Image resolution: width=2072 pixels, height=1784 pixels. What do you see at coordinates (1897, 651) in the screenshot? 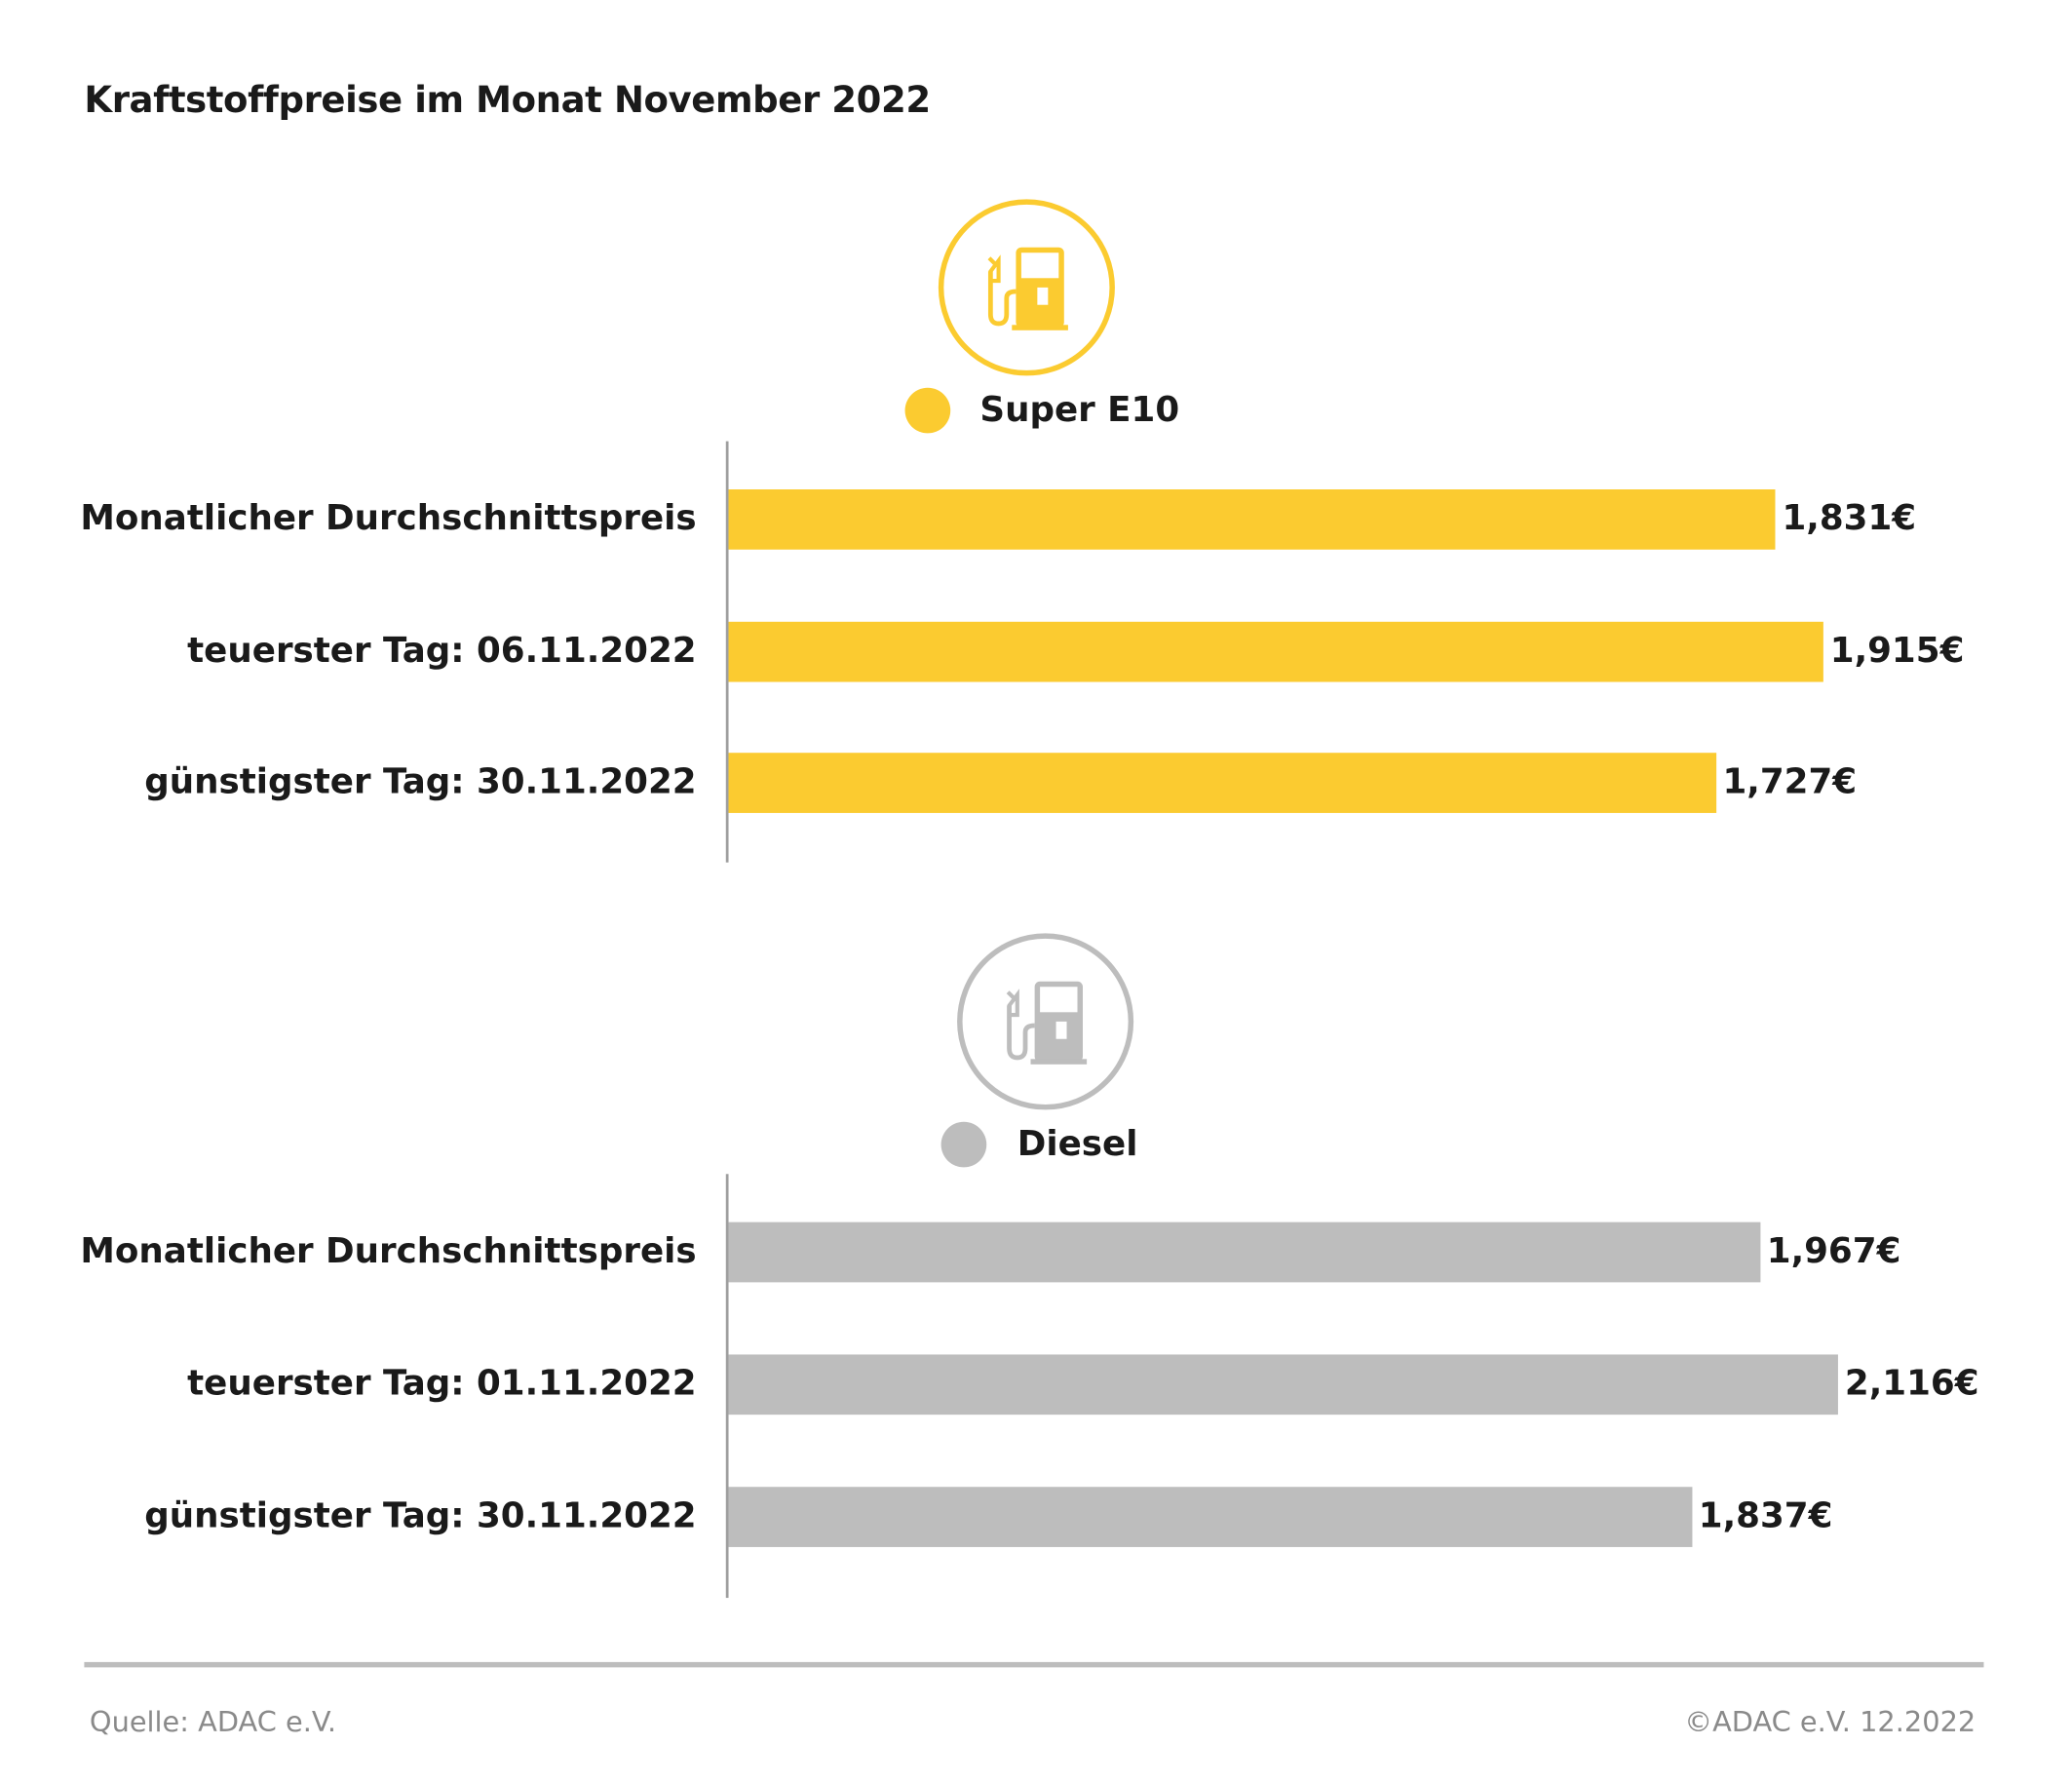
I see `super-e10-value-label: 1,915€` at bounding box center [1897, 651].